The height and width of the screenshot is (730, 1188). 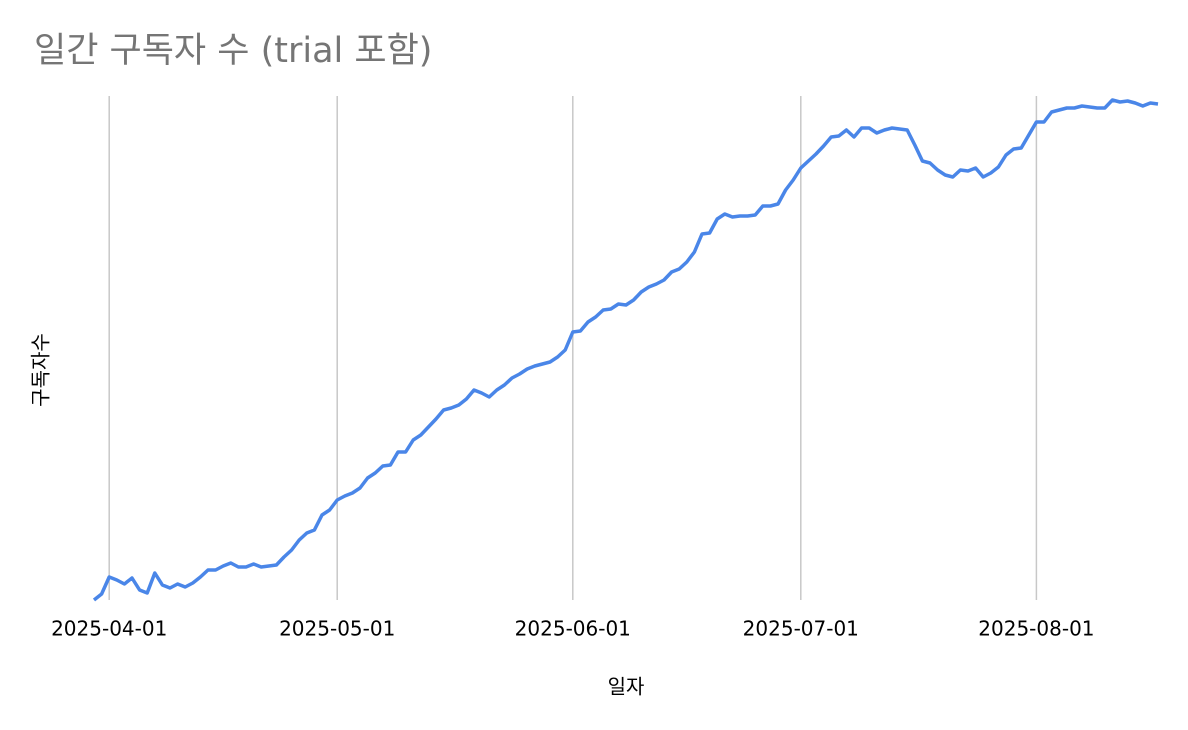 I want to click on x-tick-label: 2025-06-01, so click(x=573, y=629).